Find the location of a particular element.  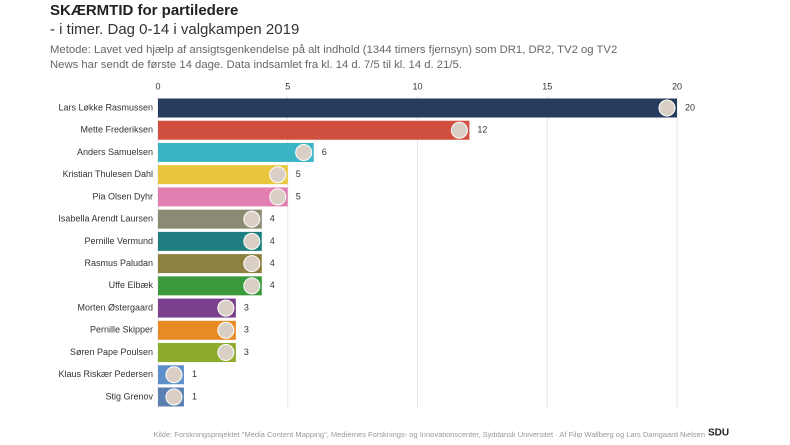

y-tick-label: Uffe Elbæk is located at coordinates (131, 285).